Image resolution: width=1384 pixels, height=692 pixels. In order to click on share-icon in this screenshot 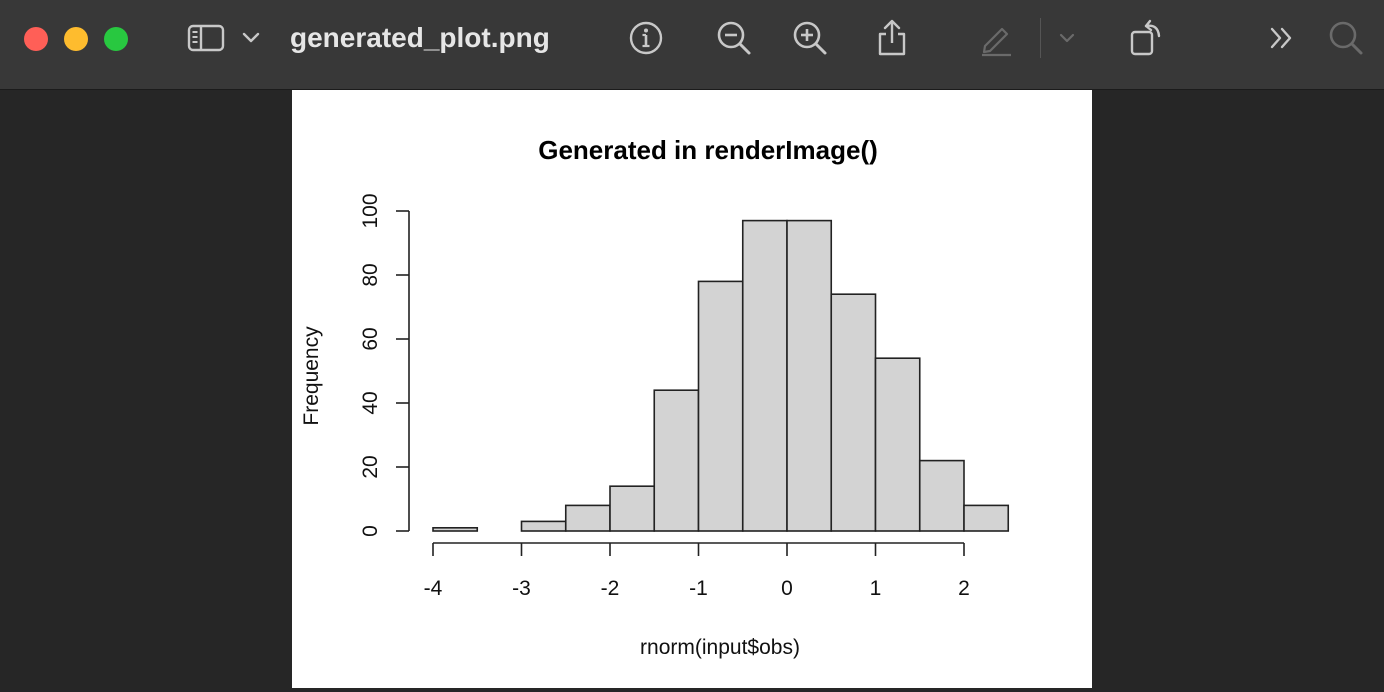, I will do `click(892, 37)`.